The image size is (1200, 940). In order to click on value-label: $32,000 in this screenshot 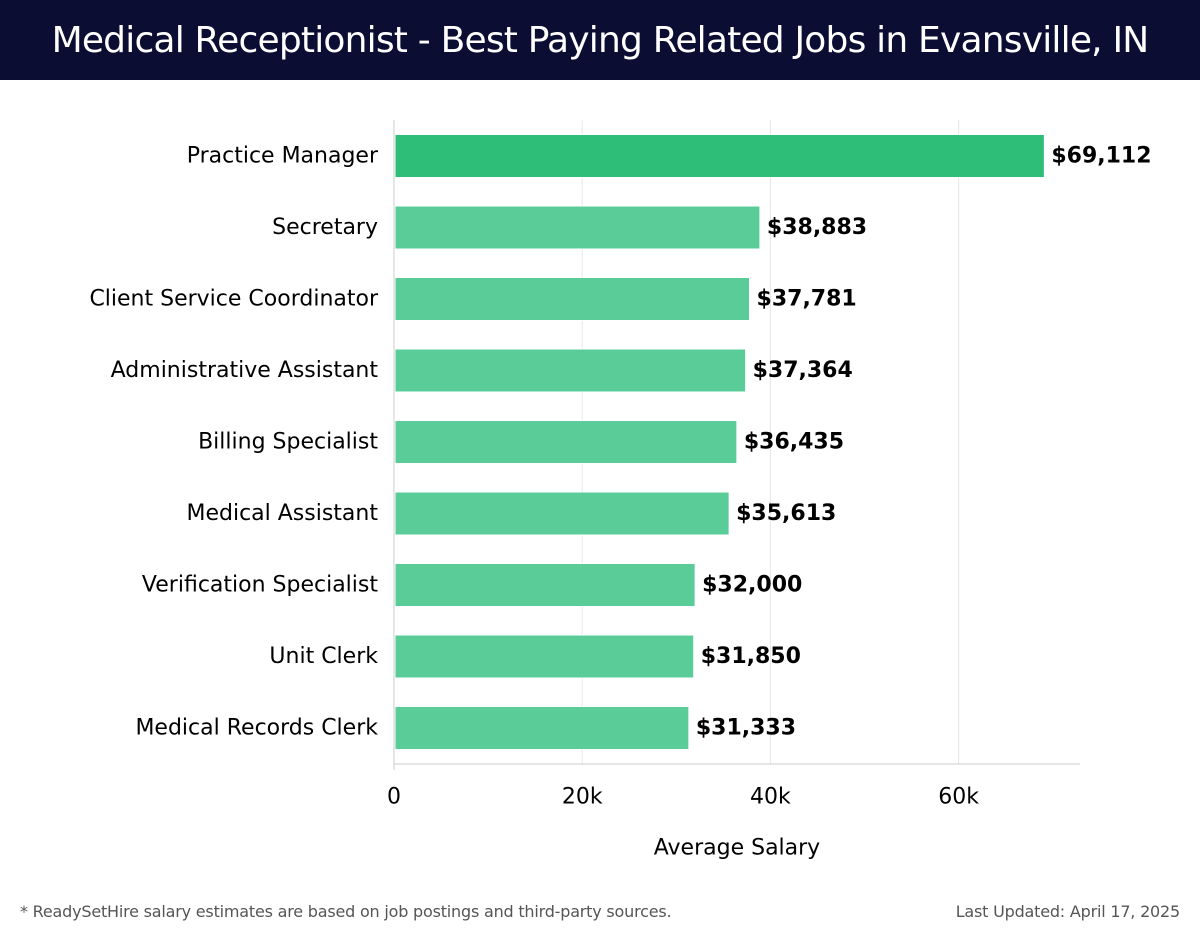, I will do `click(752, 585)`.